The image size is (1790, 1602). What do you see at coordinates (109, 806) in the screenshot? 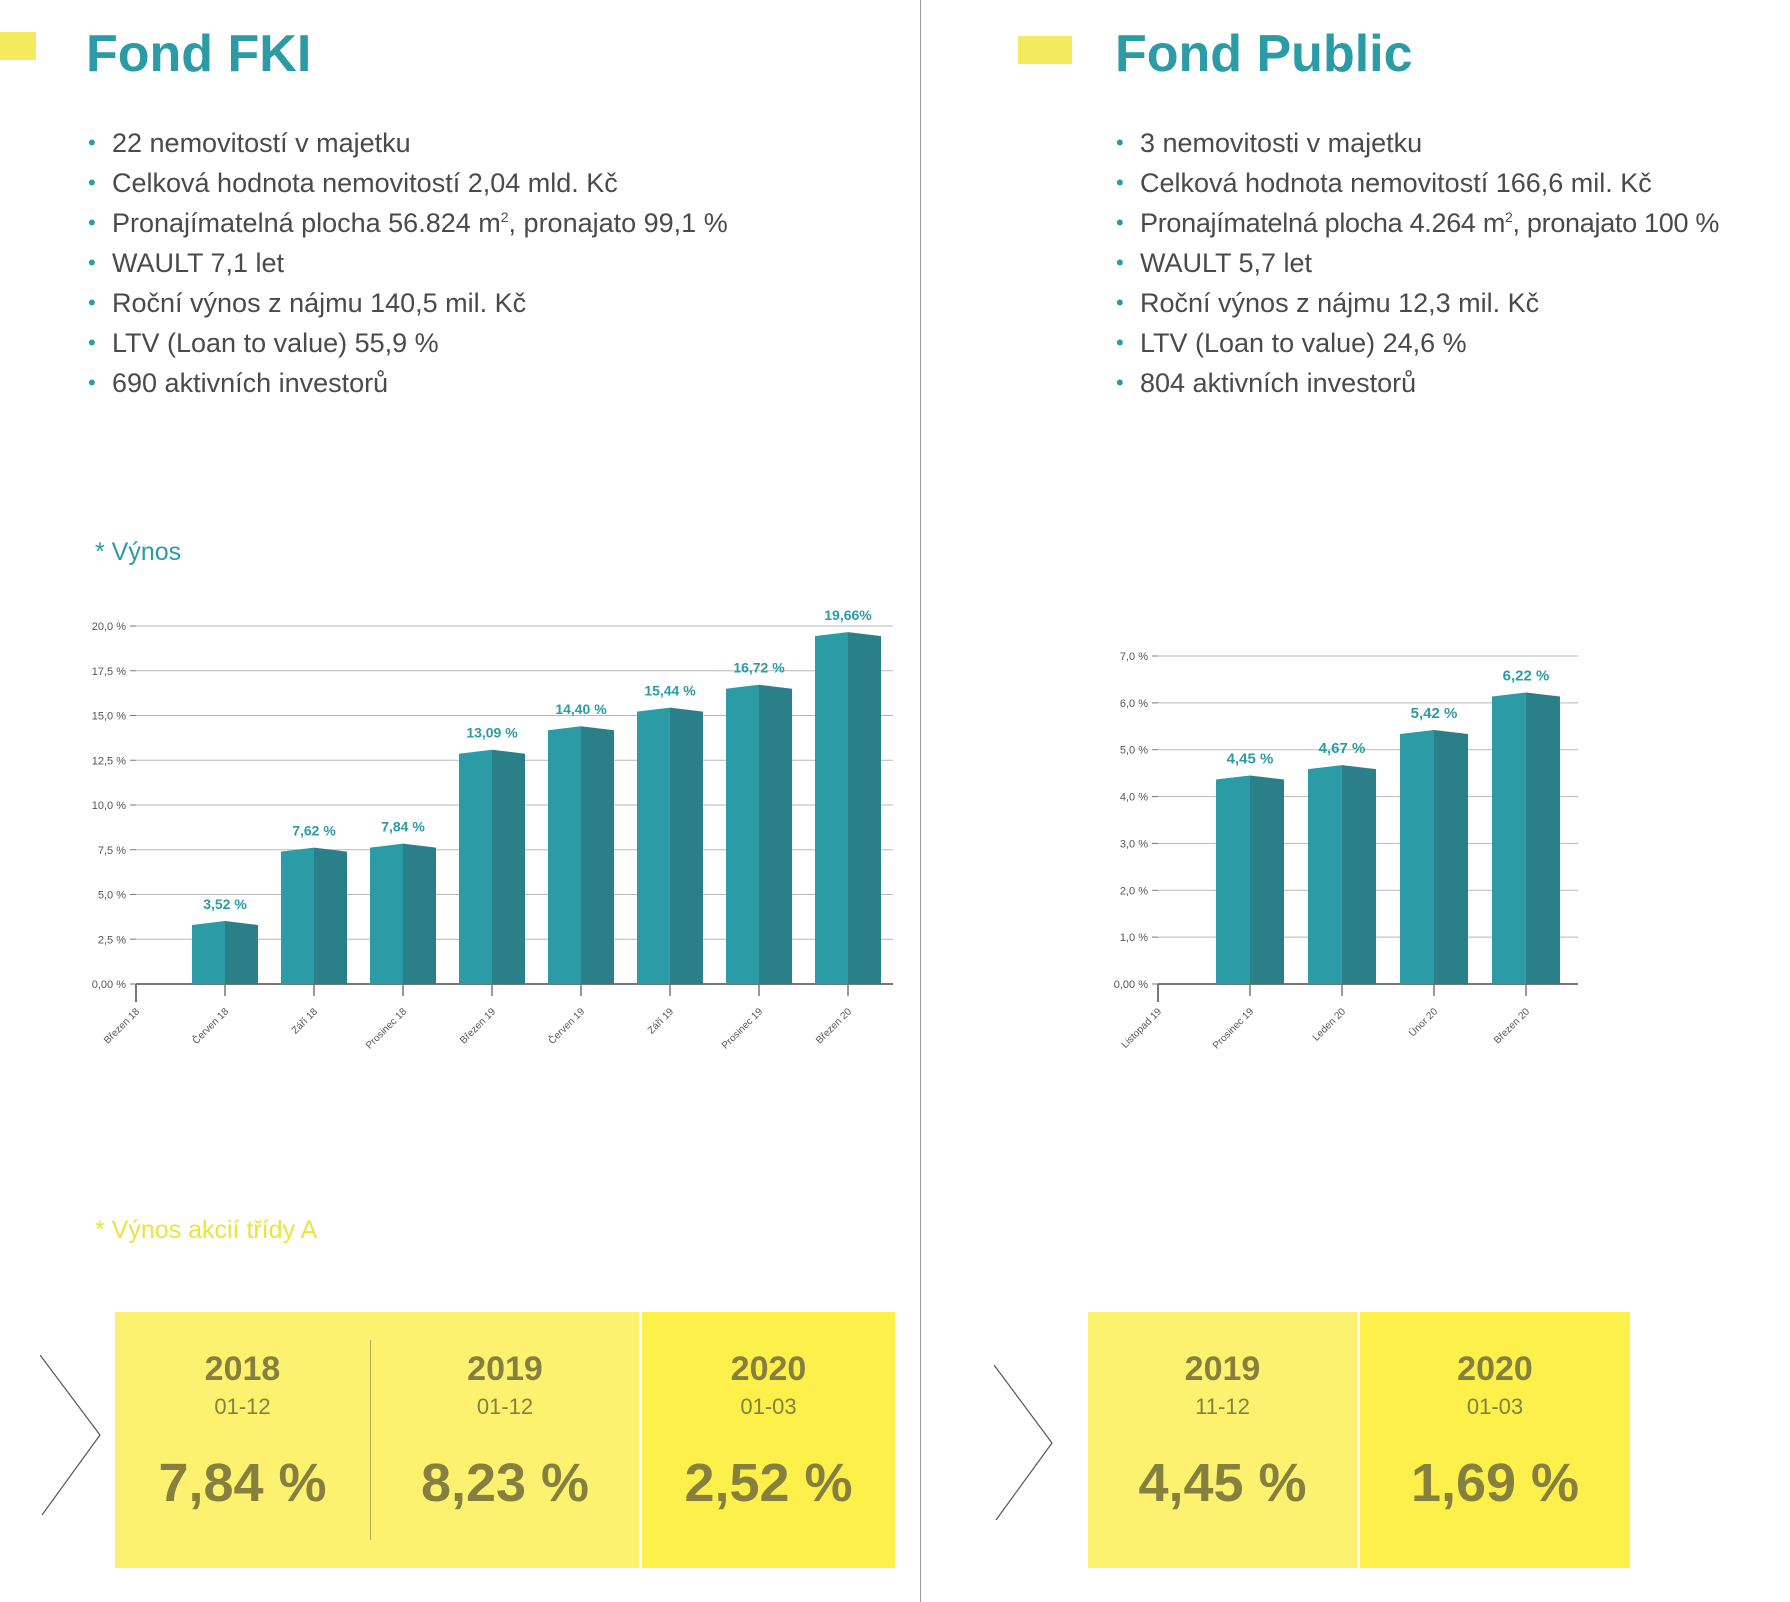
I see `y-tick-label: 10,0 %` at bounding box center [109, 806].